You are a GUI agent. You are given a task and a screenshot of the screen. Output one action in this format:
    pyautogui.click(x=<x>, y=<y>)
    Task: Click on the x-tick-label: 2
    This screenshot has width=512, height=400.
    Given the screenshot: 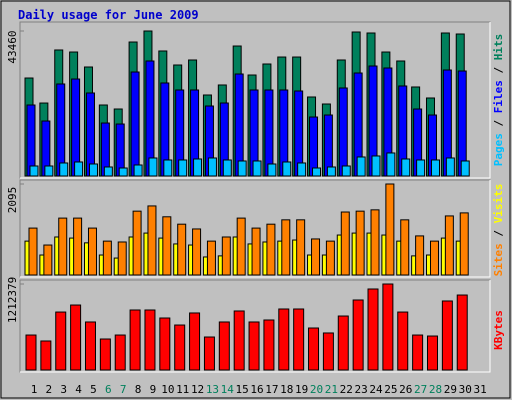 What is the action you would take?
    pyautogui.click(x=49, y=389)
    